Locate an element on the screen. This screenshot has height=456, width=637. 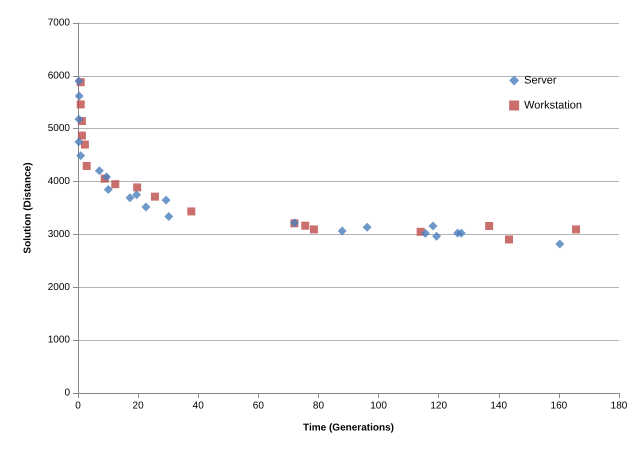
y-tick-label: 2000 is located at coordinates (59, 287).